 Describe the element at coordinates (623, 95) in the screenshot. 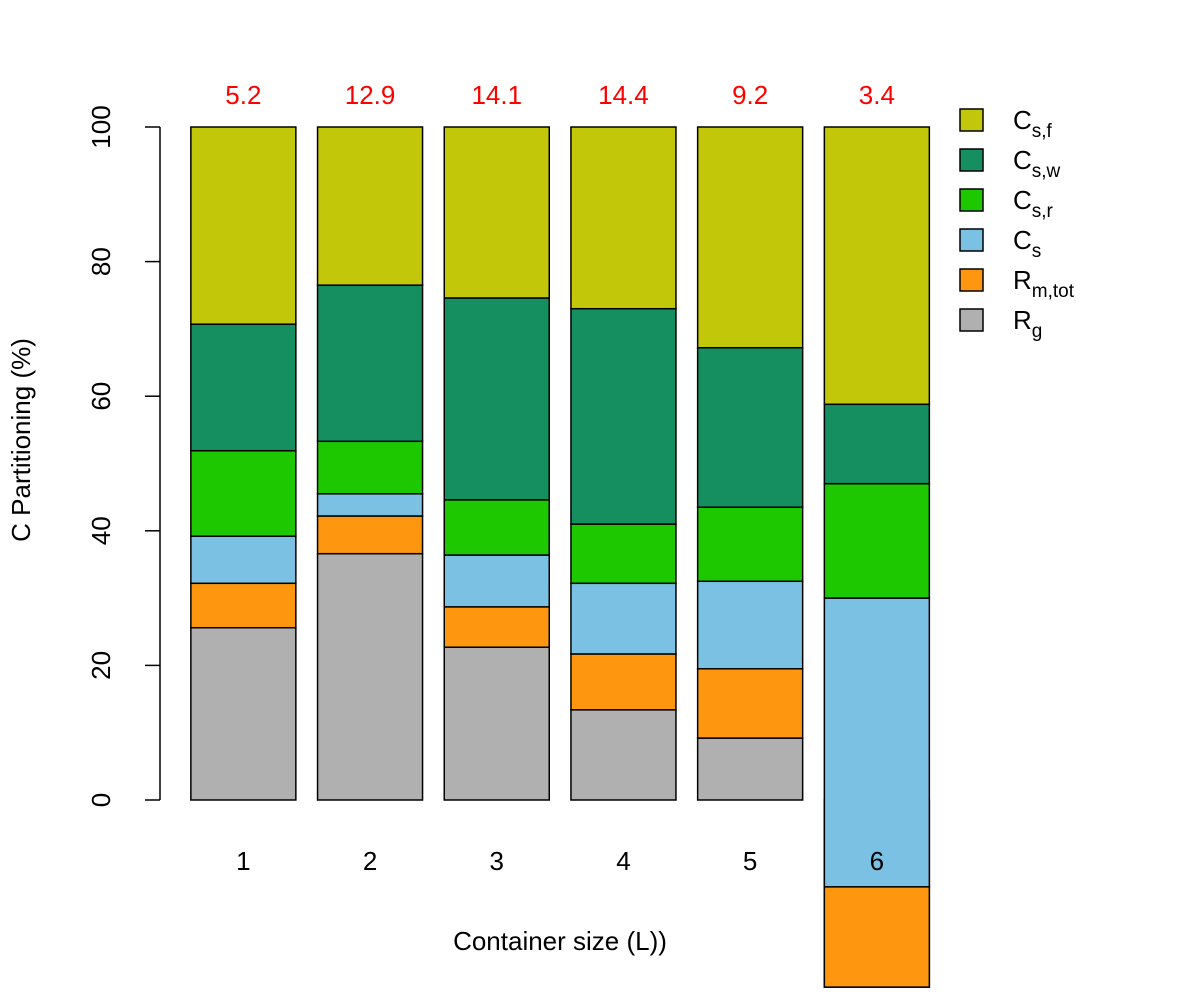

I see `top-label: 14.4` at that location.